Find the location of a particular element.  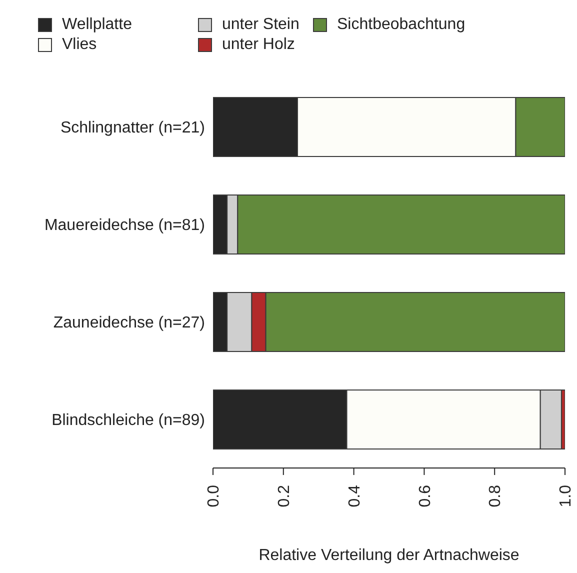

x-tick-label: 0.6 is located at coordinates (425, 496).